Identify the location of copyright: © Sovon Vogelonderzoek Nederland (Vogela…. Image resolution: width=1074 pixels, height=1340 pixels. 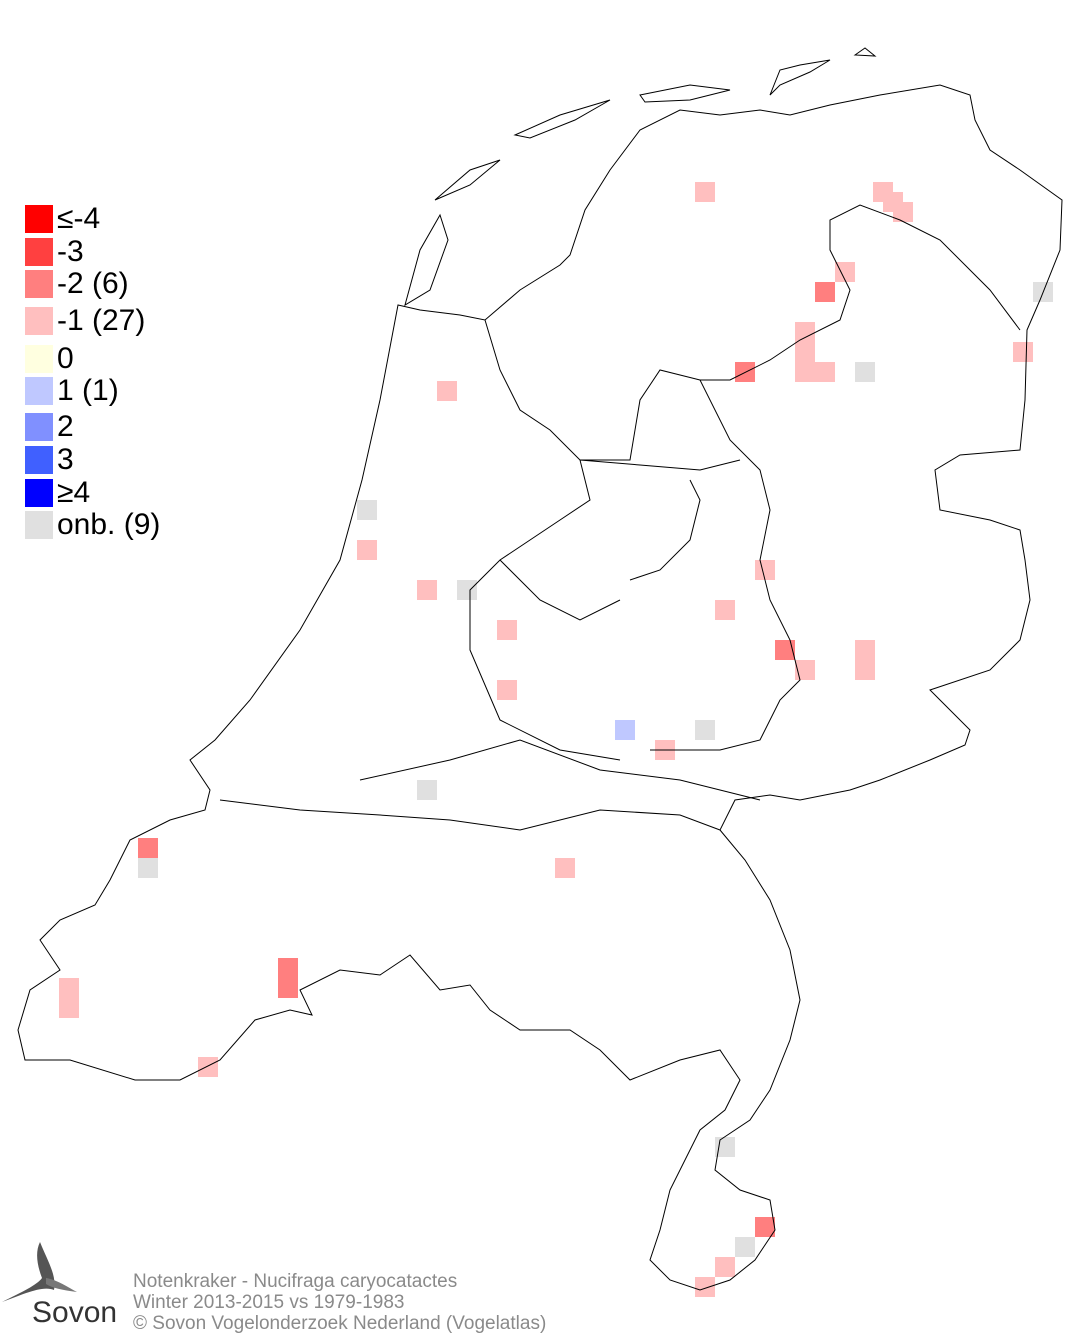
(340, 1323).